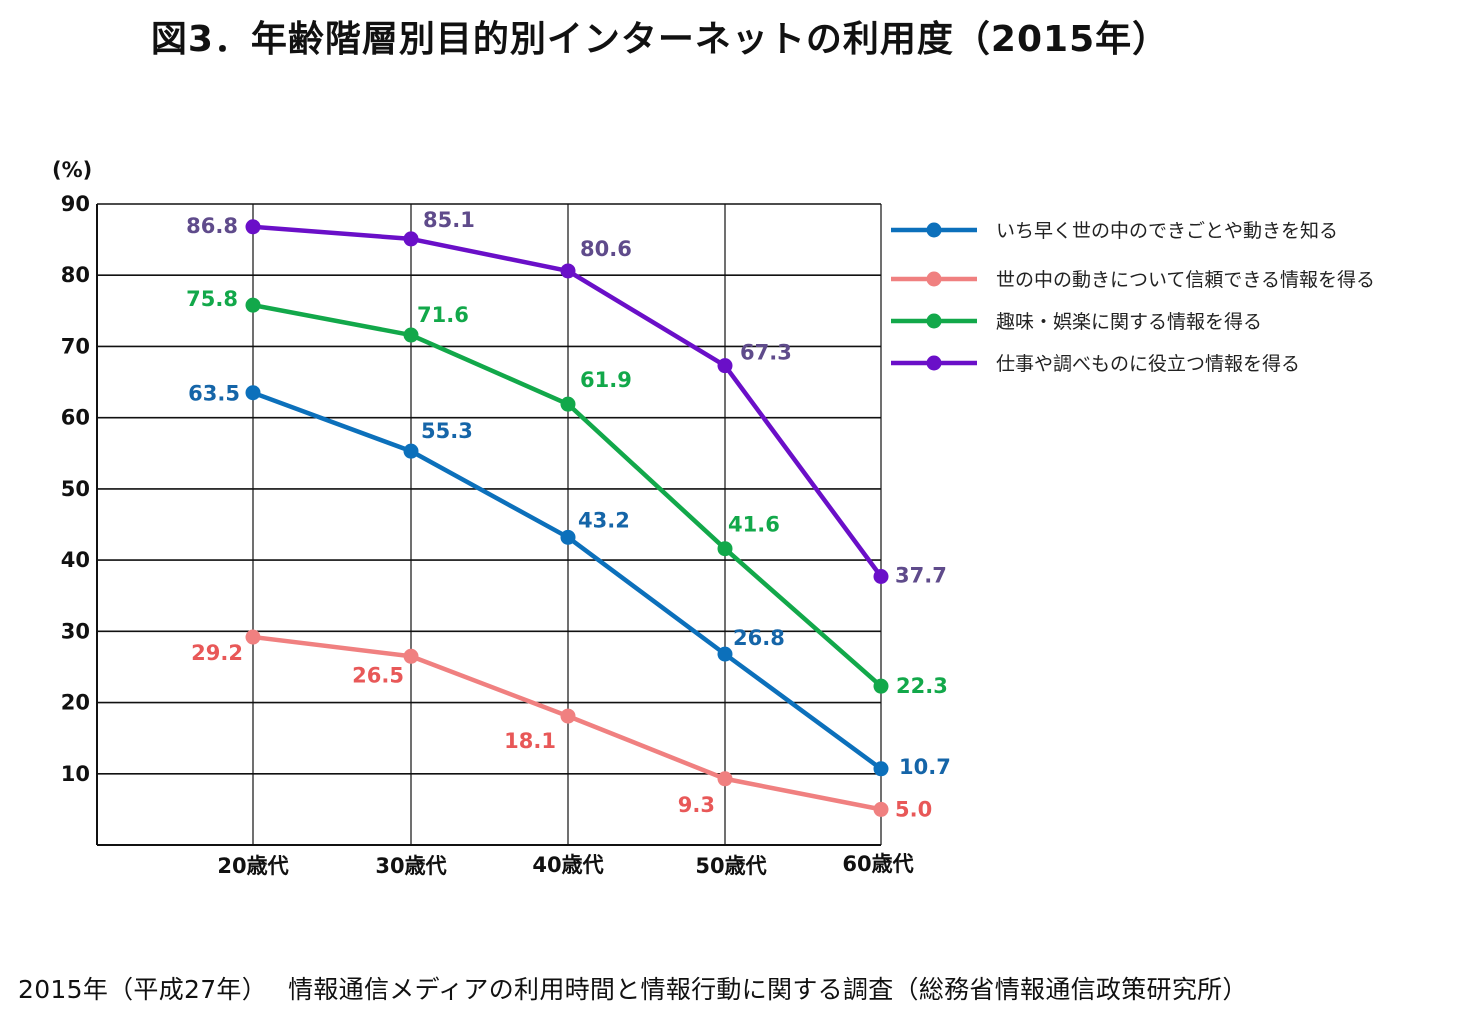 The width and height of the screenshot is (1468, 1031). I want to click on x-tick-label: 20歳代, so click(252, 866).